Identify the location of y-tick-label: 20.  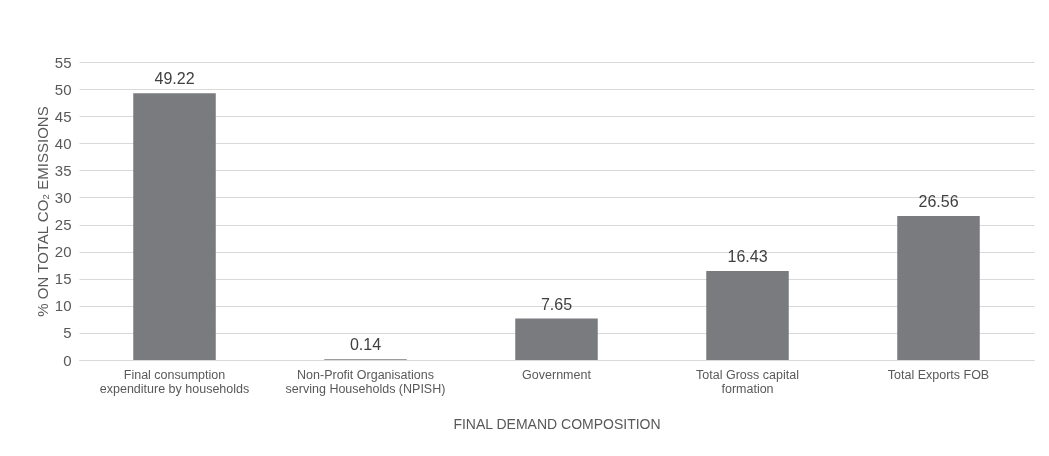
(63, 252).